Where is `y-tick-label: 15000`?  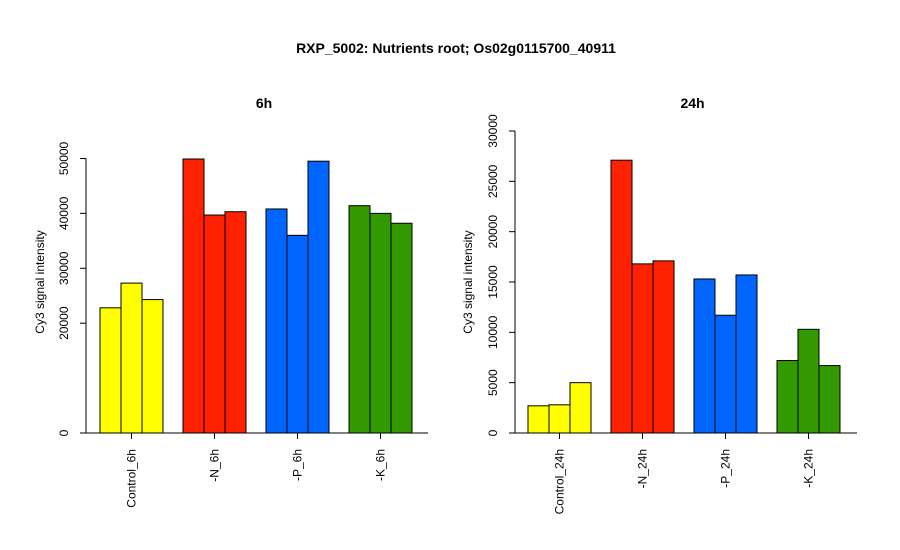 y-tick-label: 15000 is located at coordinates (493, 282).